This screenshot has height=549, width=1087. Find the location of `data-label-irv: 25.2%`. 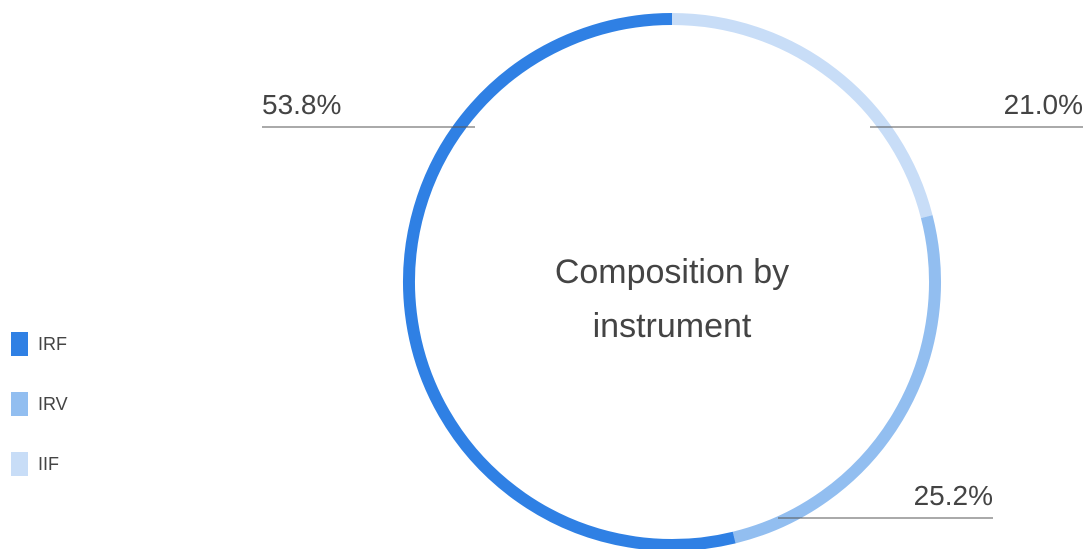

data-label-irv: 25.2% is located at coordinates (953, 495).